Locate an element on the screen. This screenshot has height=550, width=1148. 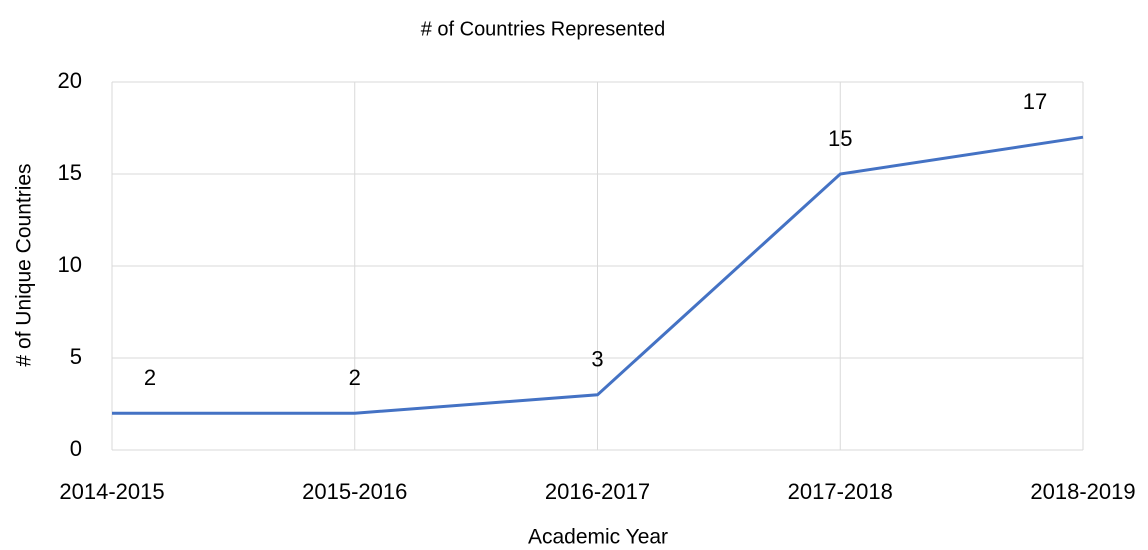
y-axis-title: # of Unique Countries is located at coordinates (24, 264).